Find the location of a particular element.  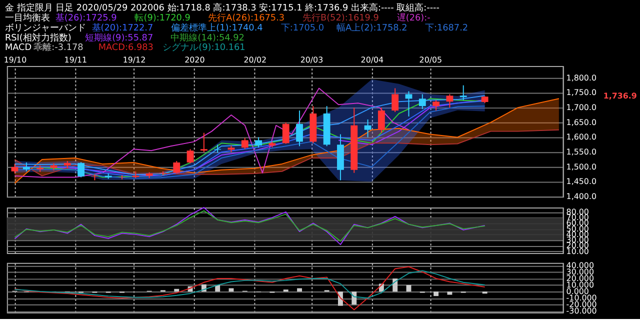

text: 幅A上(2):1758.2 is located at coordinates (372, 28).